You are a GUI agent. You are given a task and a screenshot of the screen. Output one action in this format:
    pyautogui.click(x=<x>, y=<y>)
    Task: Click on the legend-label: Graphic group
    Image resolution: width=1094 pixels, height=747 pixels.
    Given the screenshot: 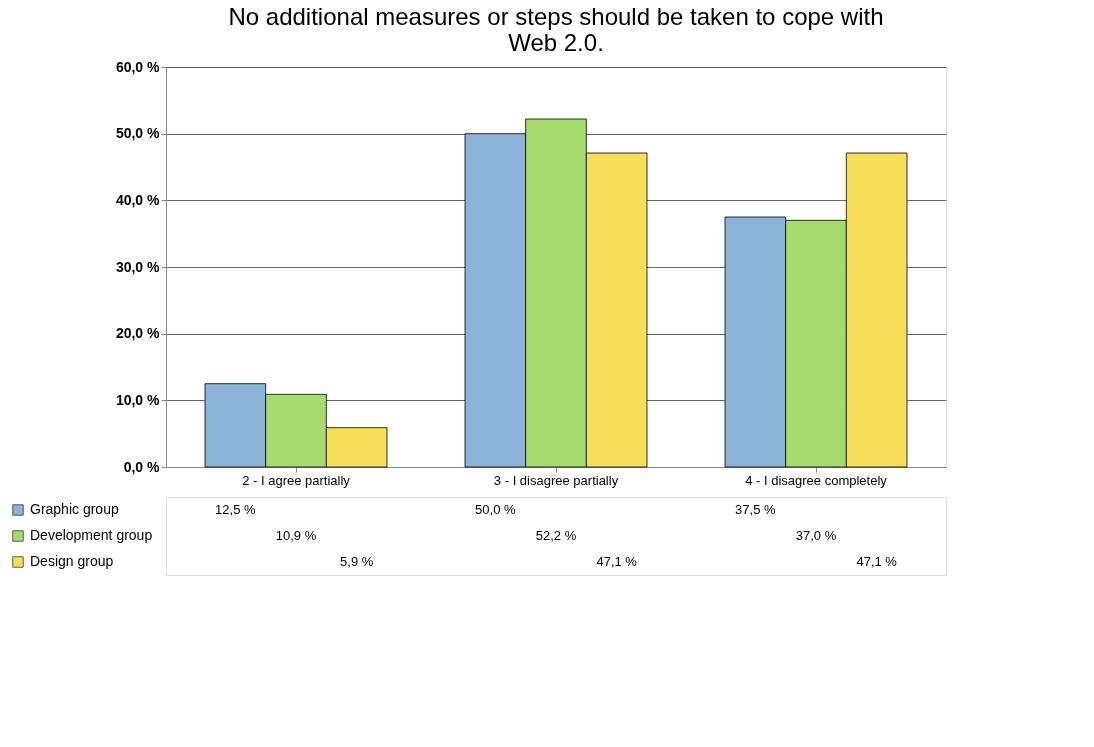 What is the action you would take?
    pyautogui.click(x=74, y=509)
    